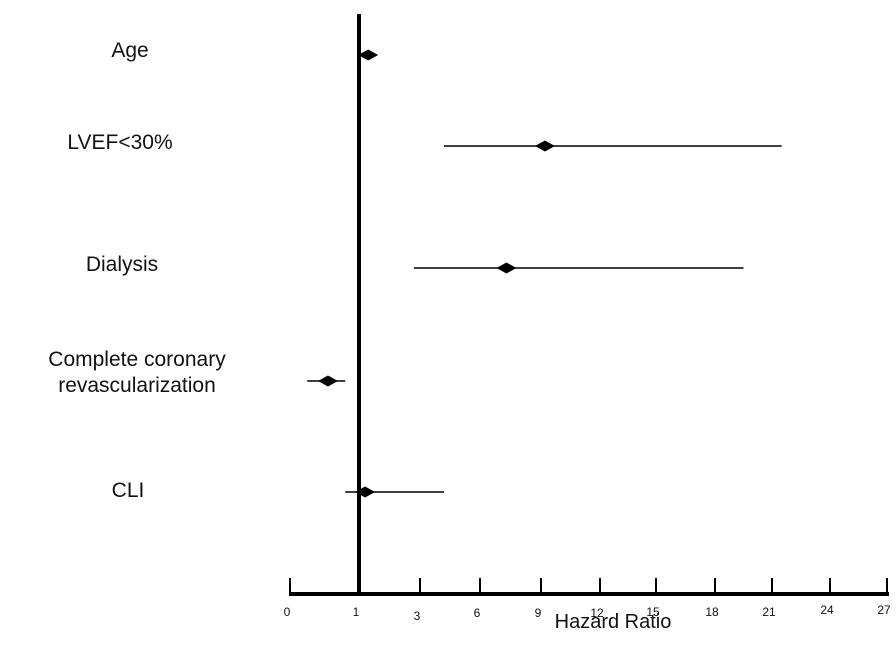 This screenshot has height=660, width=896. What do you see at coordinates (137, 372) in the screenshot?
I see `category-label: Complete coronary revascularization` at bounding box center [137, 372].